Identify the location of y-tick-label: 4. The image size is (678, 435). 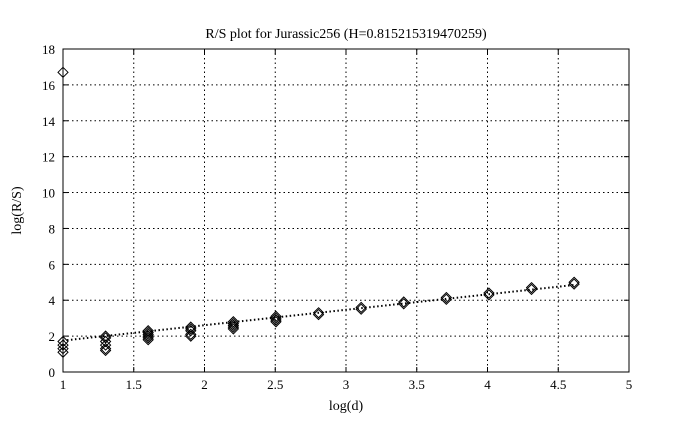
(52, 300).